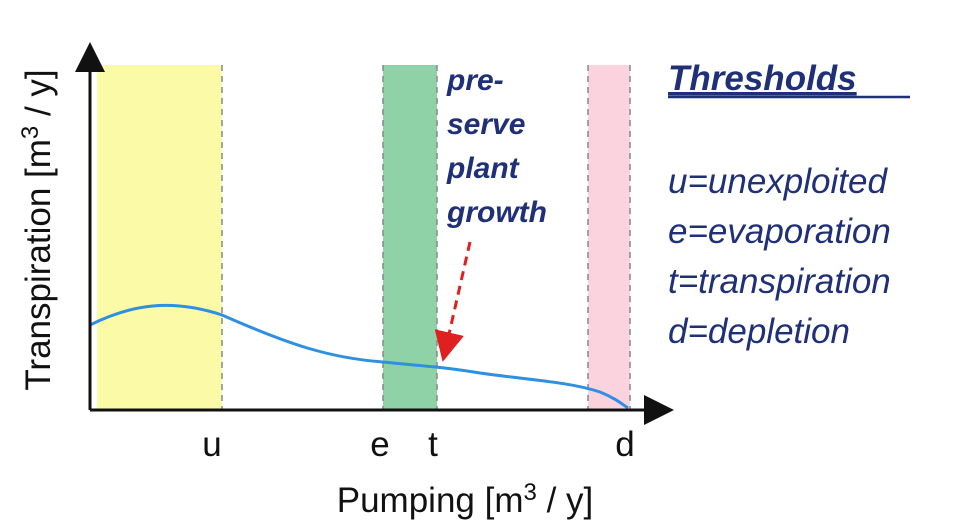 The height and width of the screenshot is (530, 959). I want to click on band-u, so click(159, 237).